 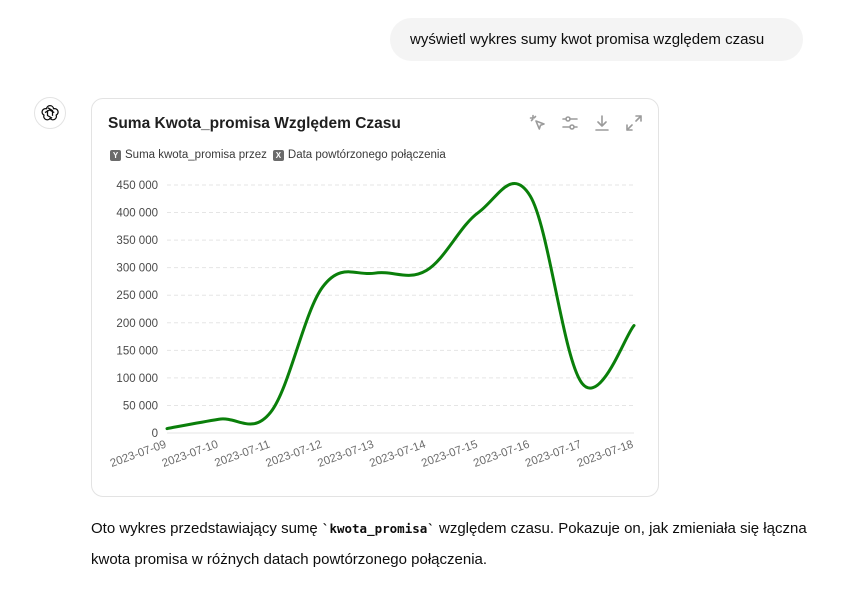 What do you see at coordinates (345, 454) in the screenshot?
I see `x-tick-label: 2023-07-13` at bounding box center [345, 454].